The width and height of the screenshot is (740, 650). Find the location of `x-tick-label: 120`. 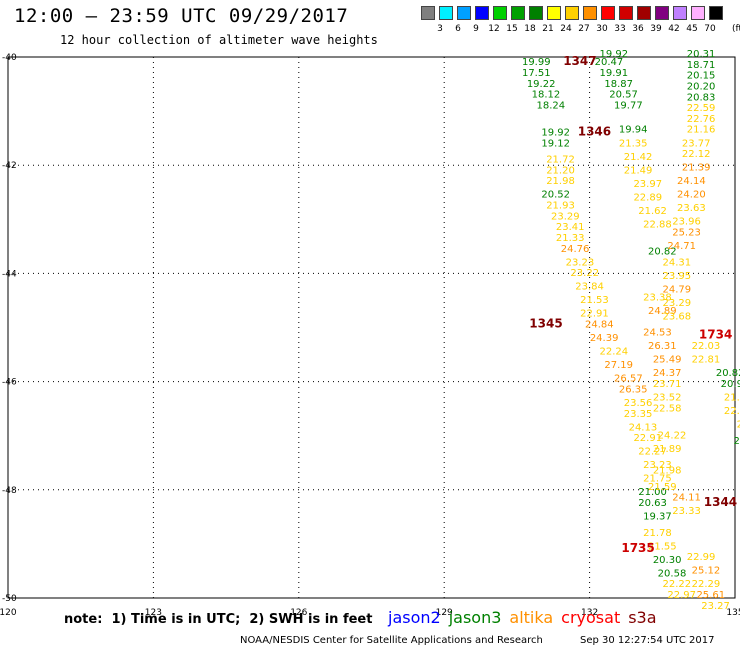

x-tick-label: 120 is located at coordinates (8, 613).